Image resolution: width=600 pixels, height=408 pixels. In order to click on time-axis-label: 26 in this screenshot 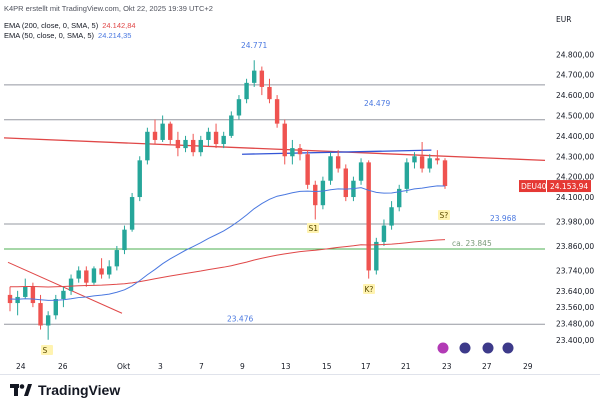, I will do `click(63, 366)`.